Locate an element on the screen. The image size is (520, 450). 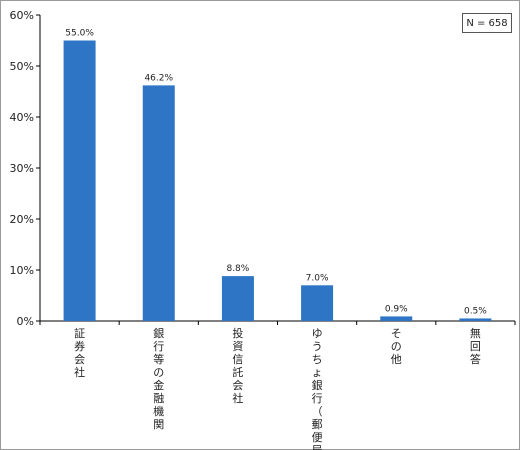
category-label: 無回答 is located at coordinates (475, 346).